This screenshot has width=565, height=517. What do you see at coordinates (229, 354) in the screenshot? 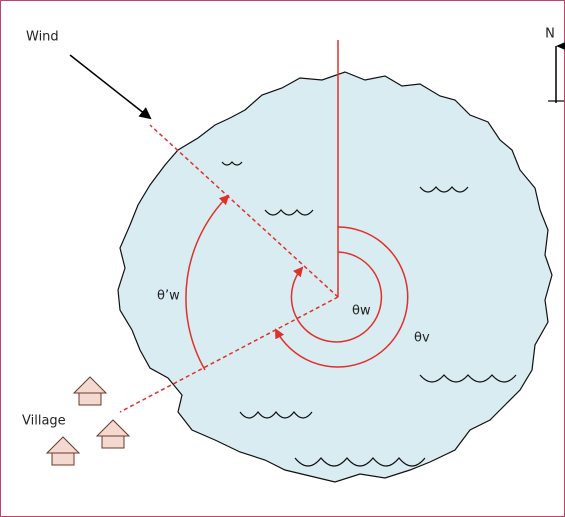
I see `village-line` at bounding box center [229, 354].